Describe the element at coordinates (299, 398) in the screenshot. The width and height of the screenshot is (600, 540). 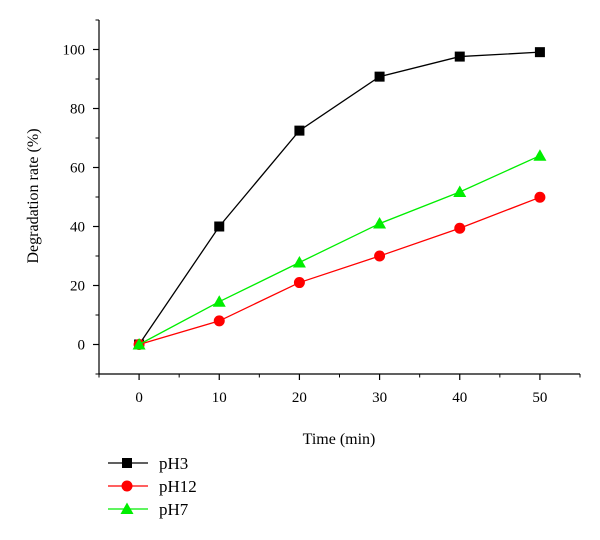
I see `x-tick-label: 20` at that location.